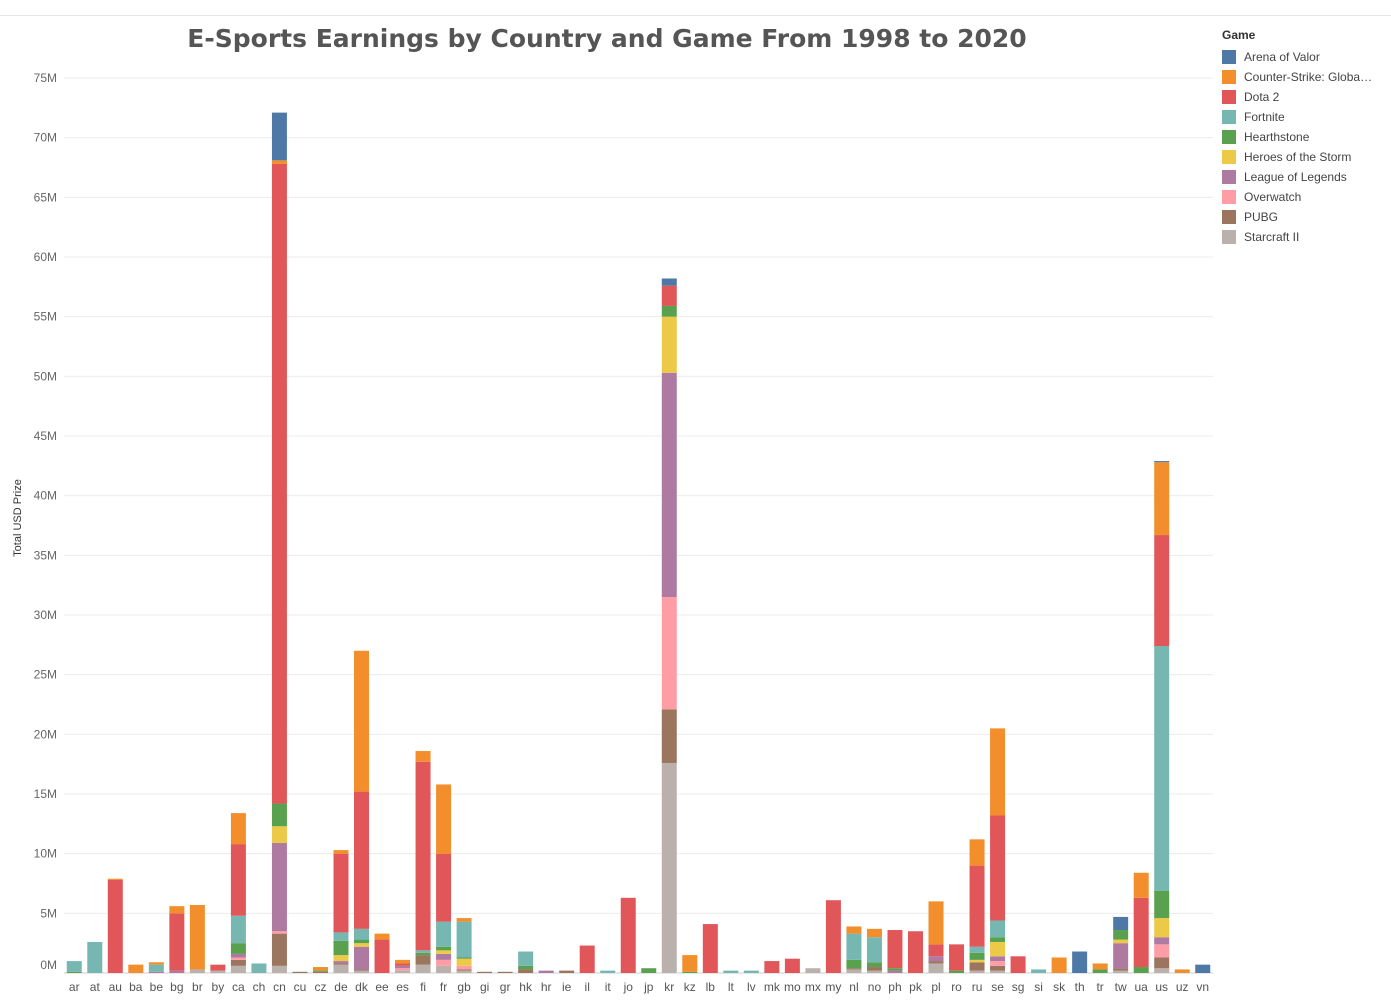 This screenshot has width=1391, height=1007. I want to click on y-tick-label: 45M, so click(45, 436).